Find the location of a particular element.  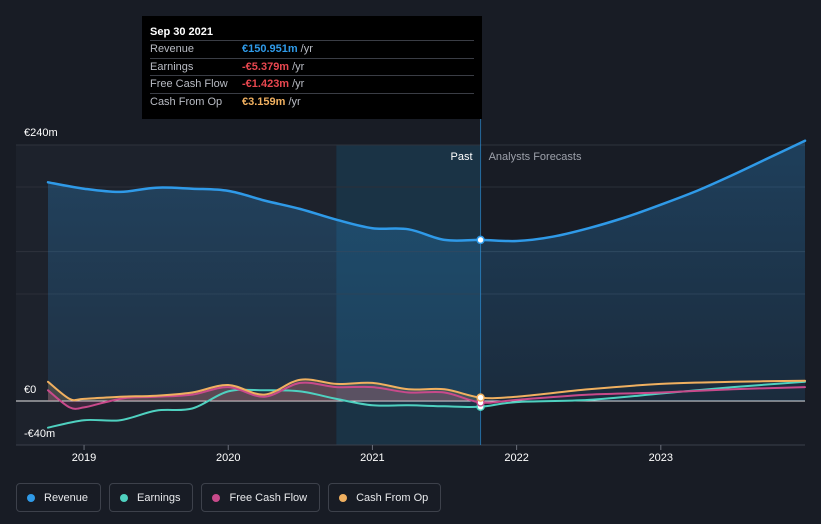

series-line-free-cash-flow is located at coordinates (426, 395).